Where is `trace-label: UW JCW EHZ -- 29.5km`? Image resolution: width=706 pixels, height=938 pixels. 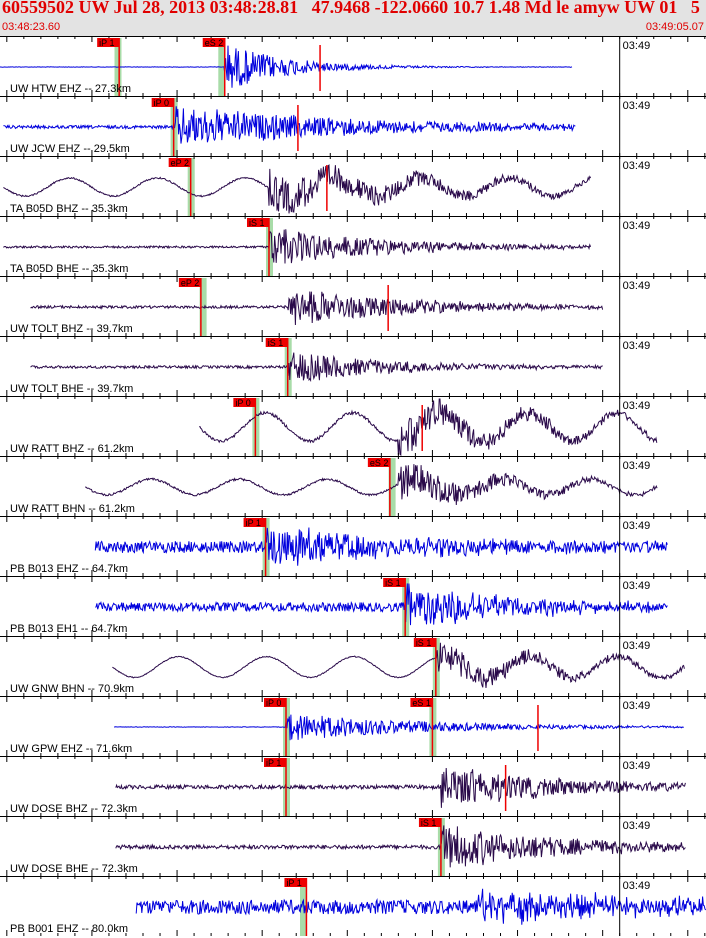 trace-label: UW JCW EHZ -- 29.5km is located at coordinates (70, 149).